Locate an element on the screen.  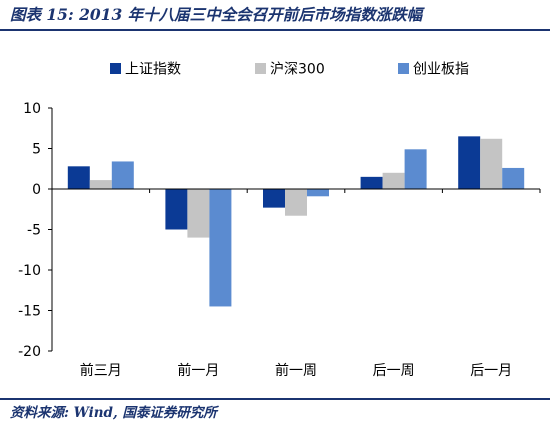
title-divider is located at coordinates (275, 30).